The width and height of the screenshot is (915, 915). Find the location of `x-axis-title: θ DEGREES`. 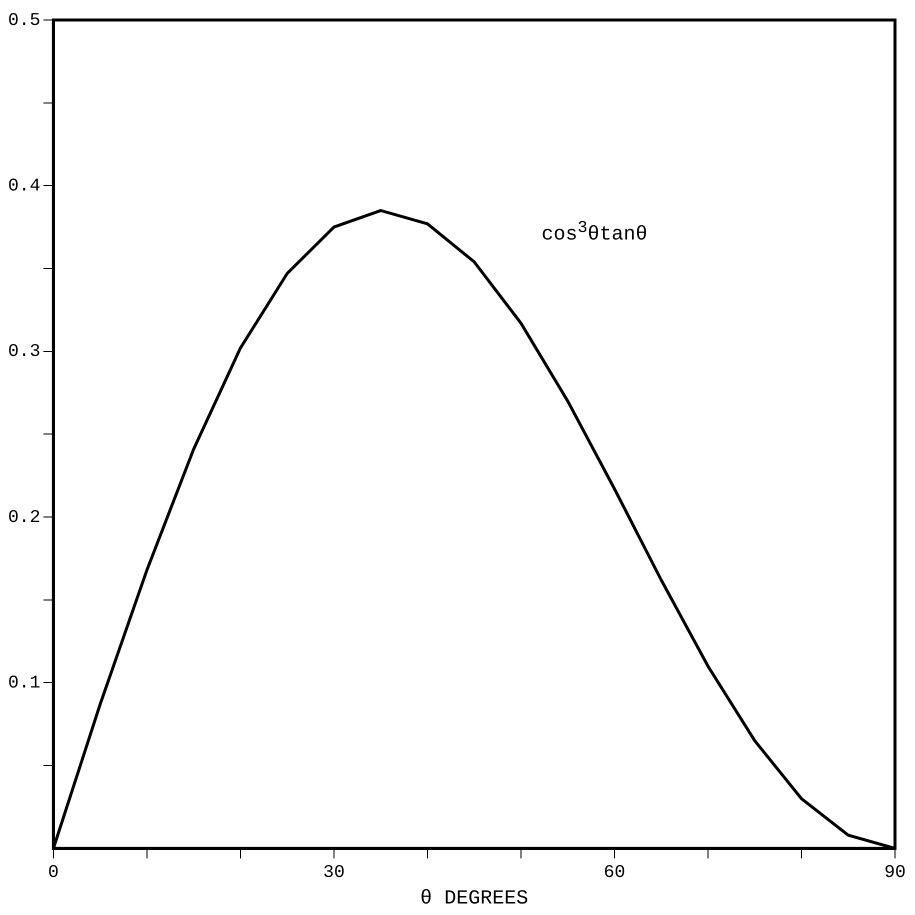

x-axis-title: θ DEGREES is located at coordinates (474, 898).